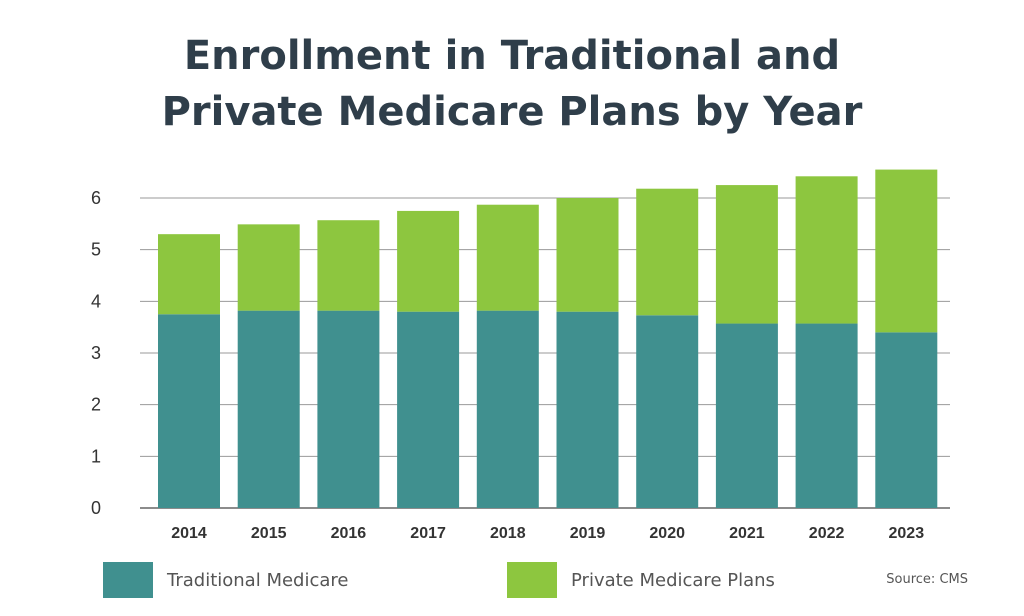 This screenshot has height=616, width=1024. Describe the element at coordinates (349, 533) in the screenshot. I see `x-tick-label: 2016` at that location.